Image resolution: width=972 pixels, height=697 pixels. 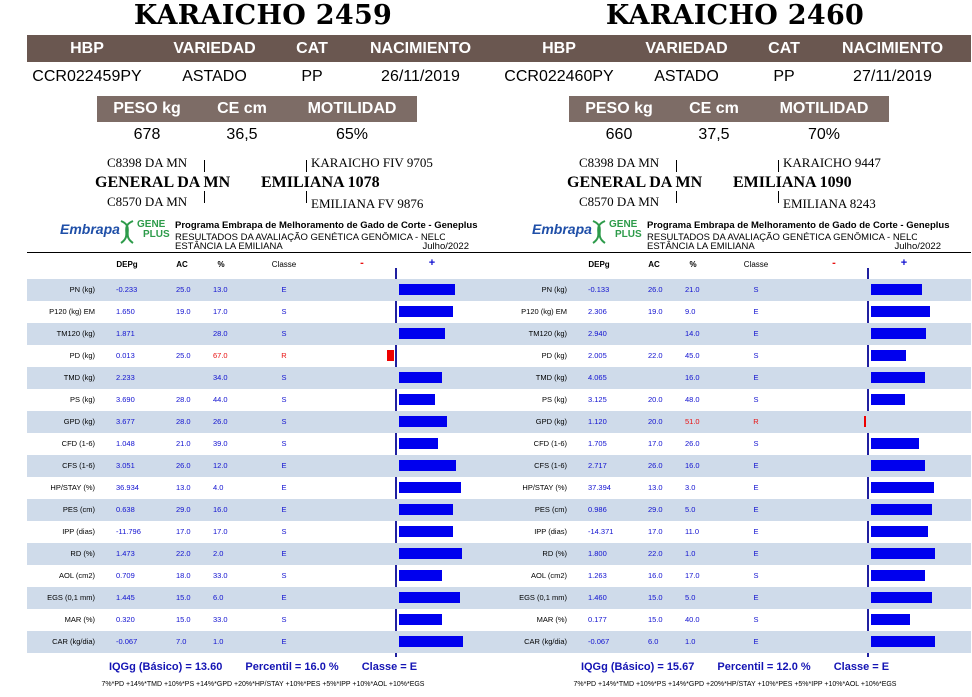 What do you see at coordinates (792, 182) in the screenshot?
I see `pedigree-dam: EMILIANA 1090` at bounding box center [792, 182].